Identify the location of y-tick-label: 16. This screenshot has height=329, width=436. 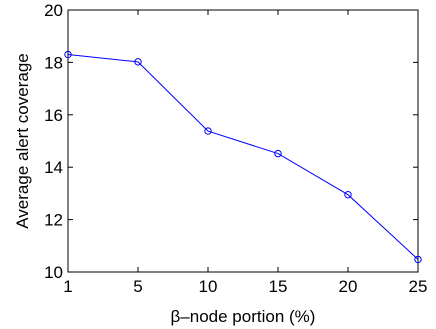
(53, 115).